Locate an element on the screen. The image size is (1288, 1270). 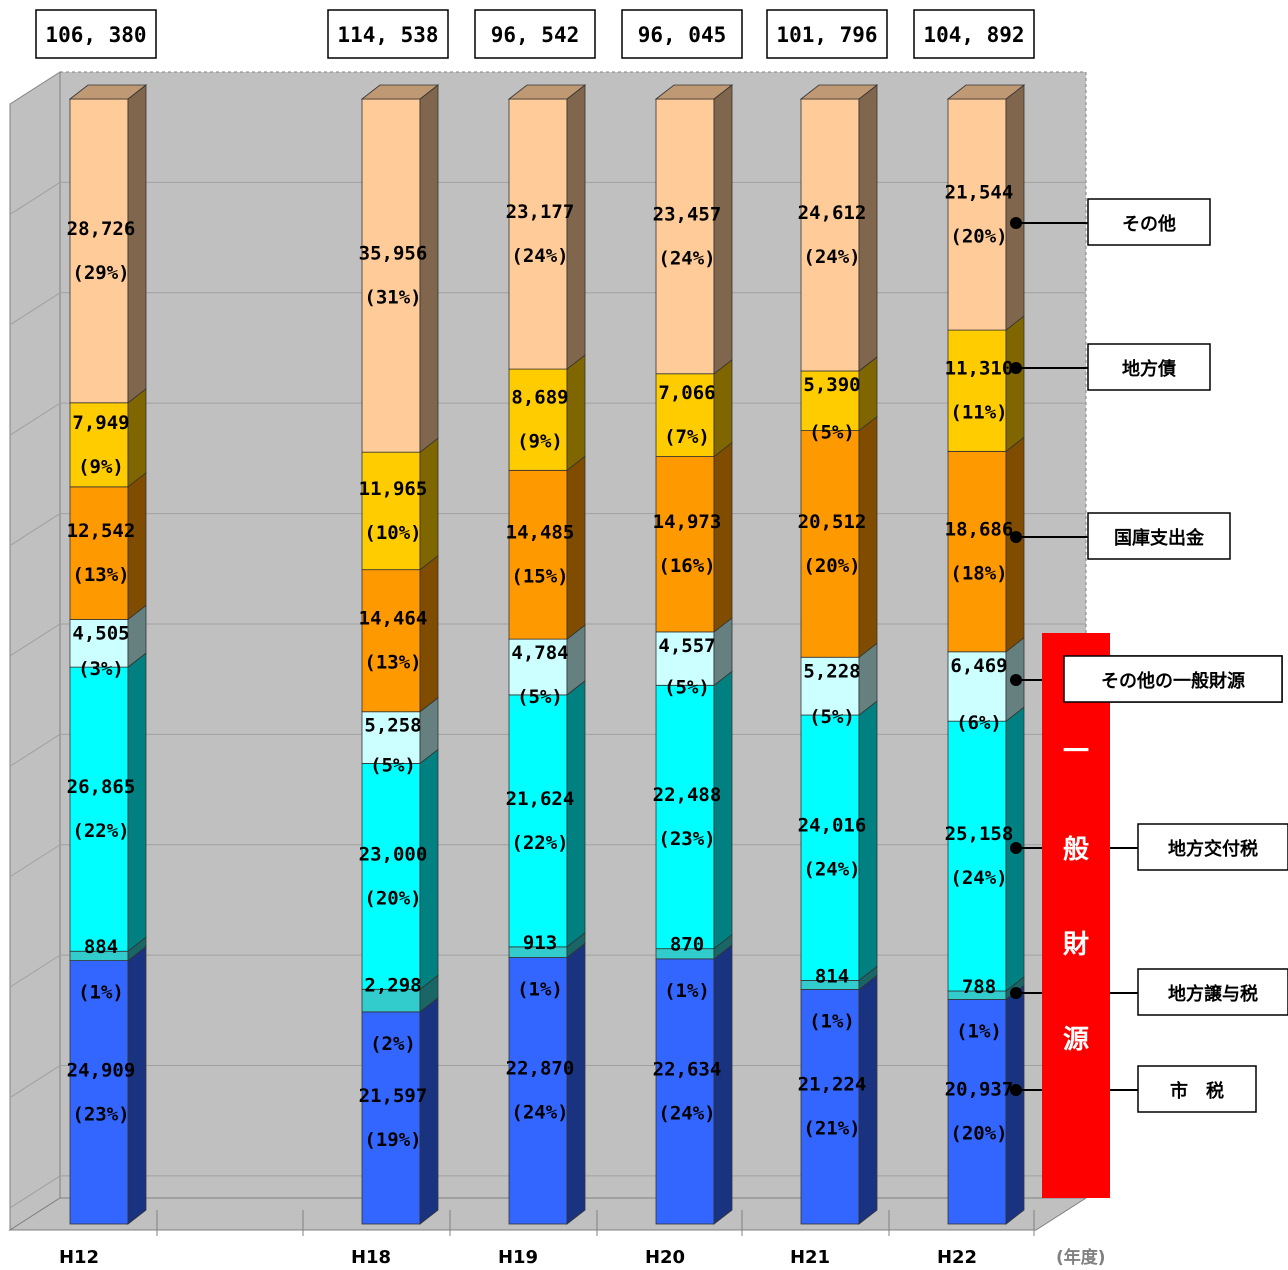
percent-label: (18%) is located at coordinates (978, 574).